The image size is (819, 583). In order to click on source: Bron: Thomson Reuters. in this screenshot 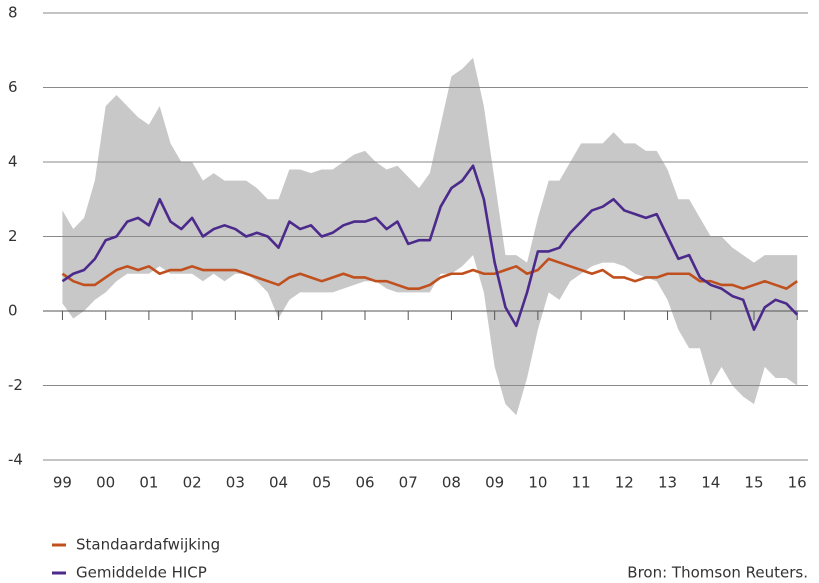, I will do `click(717, 573)`.